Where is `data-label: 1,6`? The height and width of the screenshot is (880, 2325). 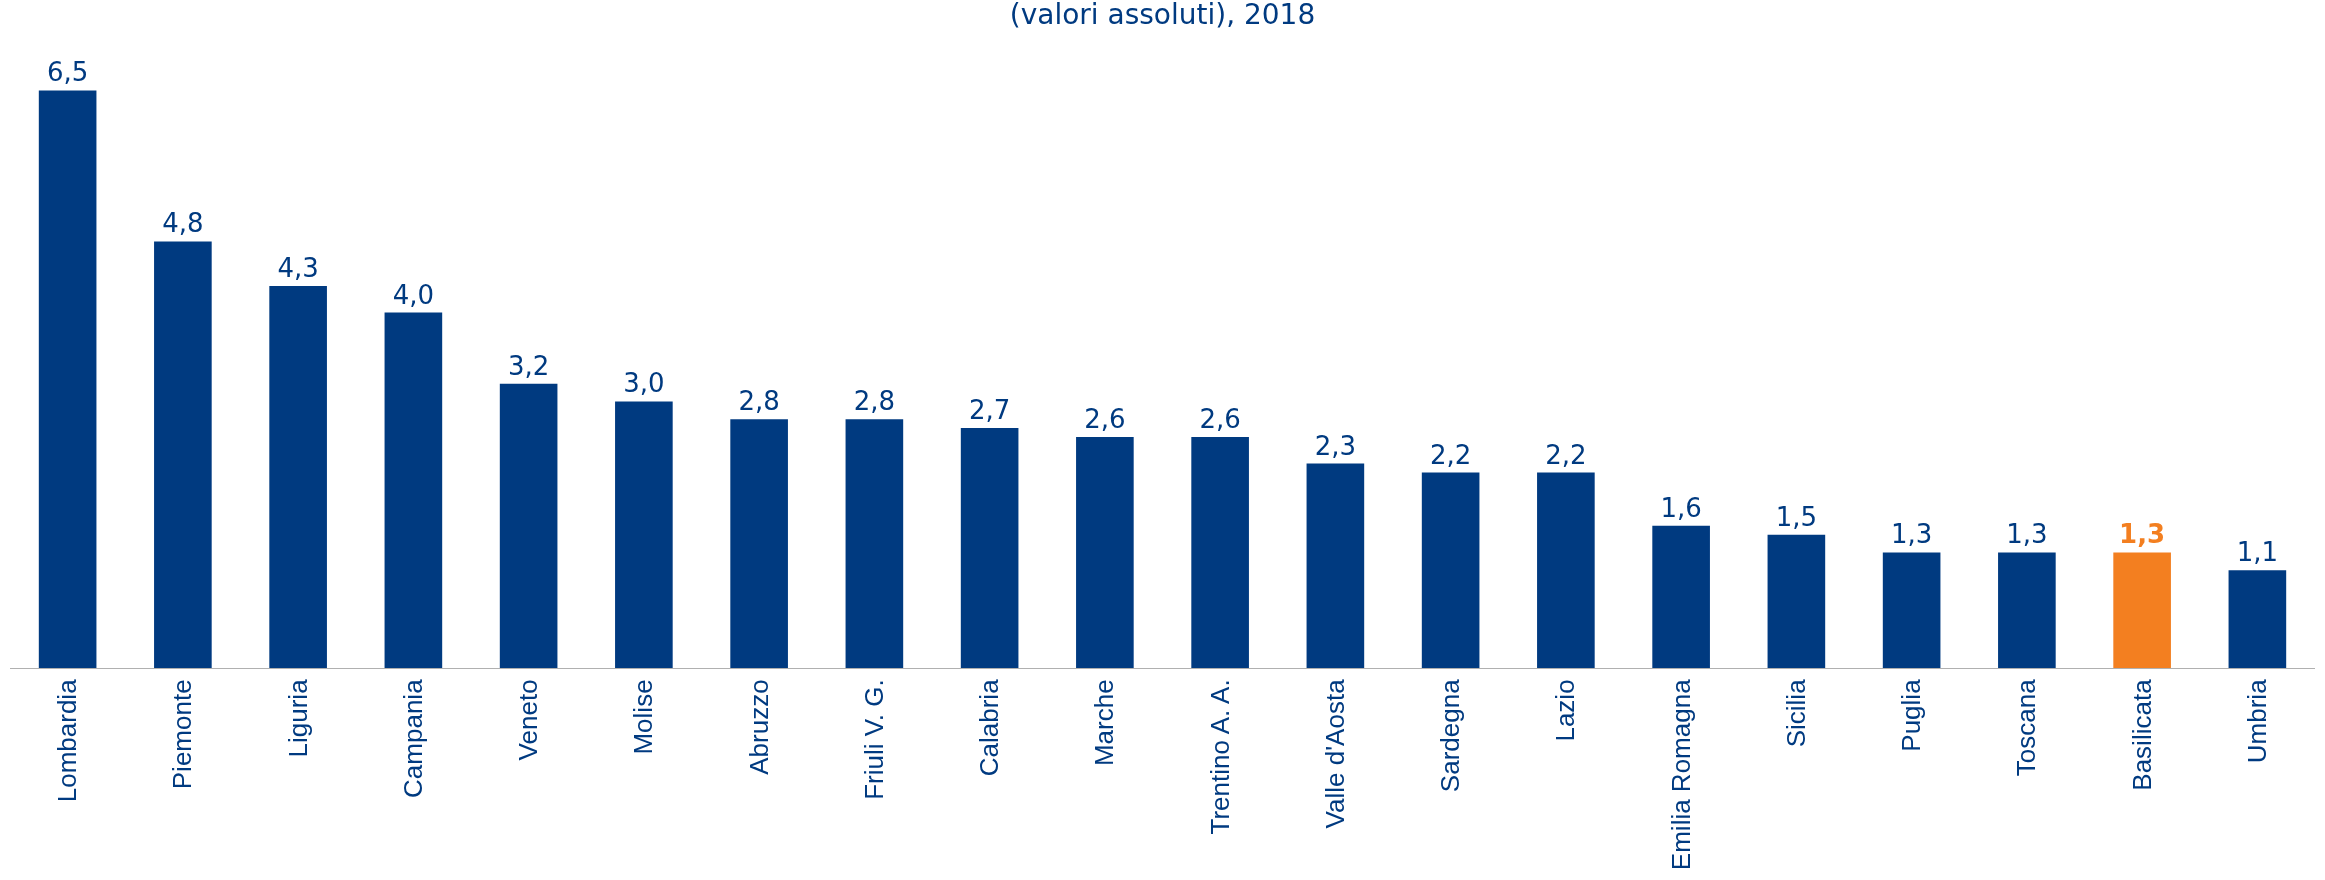 data-label: 1,6 is located at coordinates (1681, 507).